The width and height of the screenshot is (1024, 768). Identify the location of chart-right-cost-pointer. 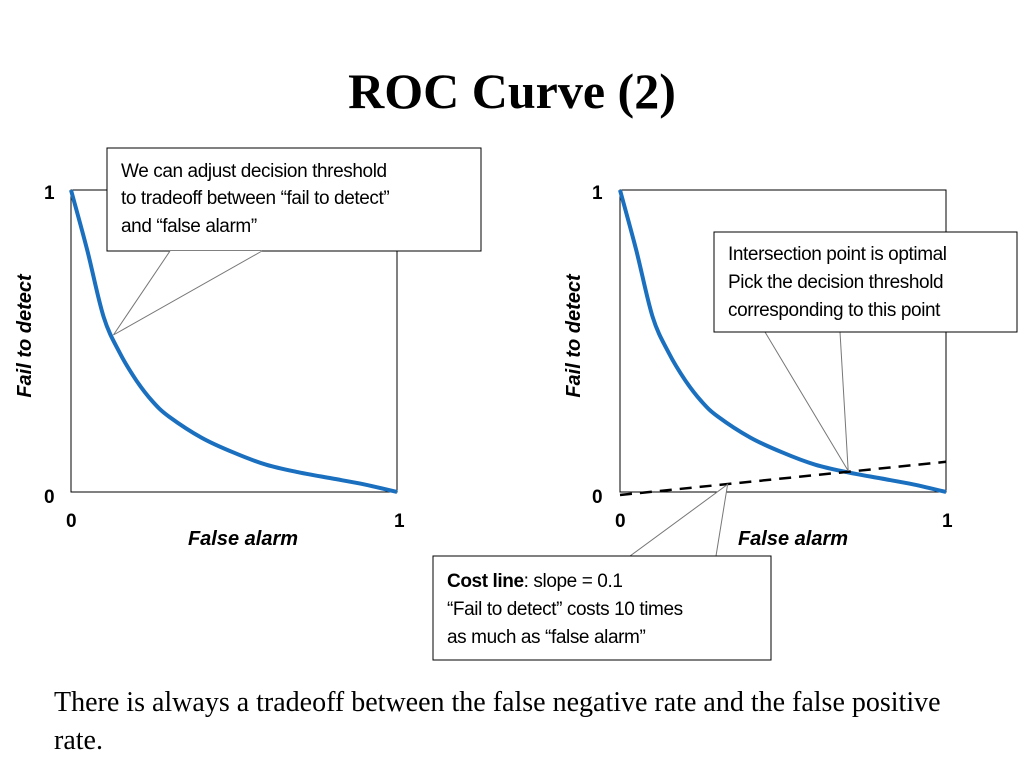
(679, 520).